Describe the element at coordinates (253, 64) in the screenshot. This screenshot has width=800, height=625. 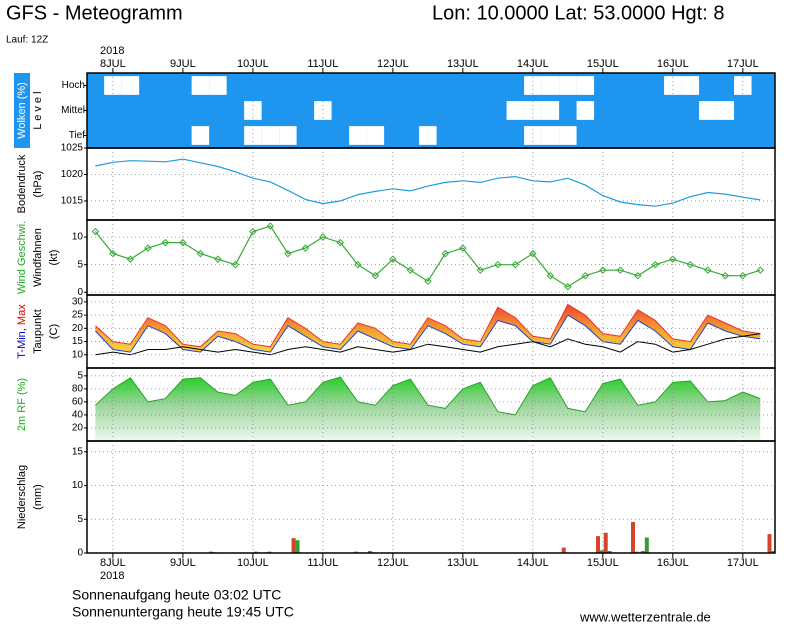
I see `date-label-top: 10JUL` at that location.